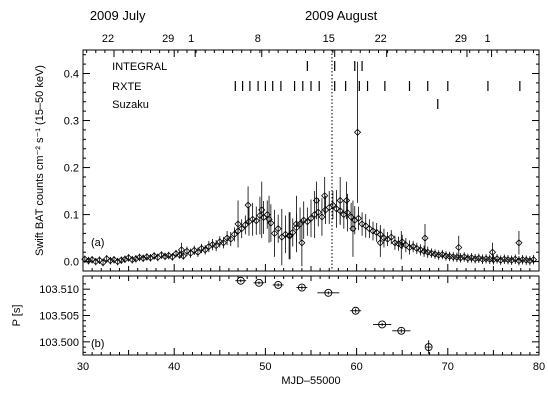  I want to click on x-axis-label: MJD–55000, so click(310, 381).